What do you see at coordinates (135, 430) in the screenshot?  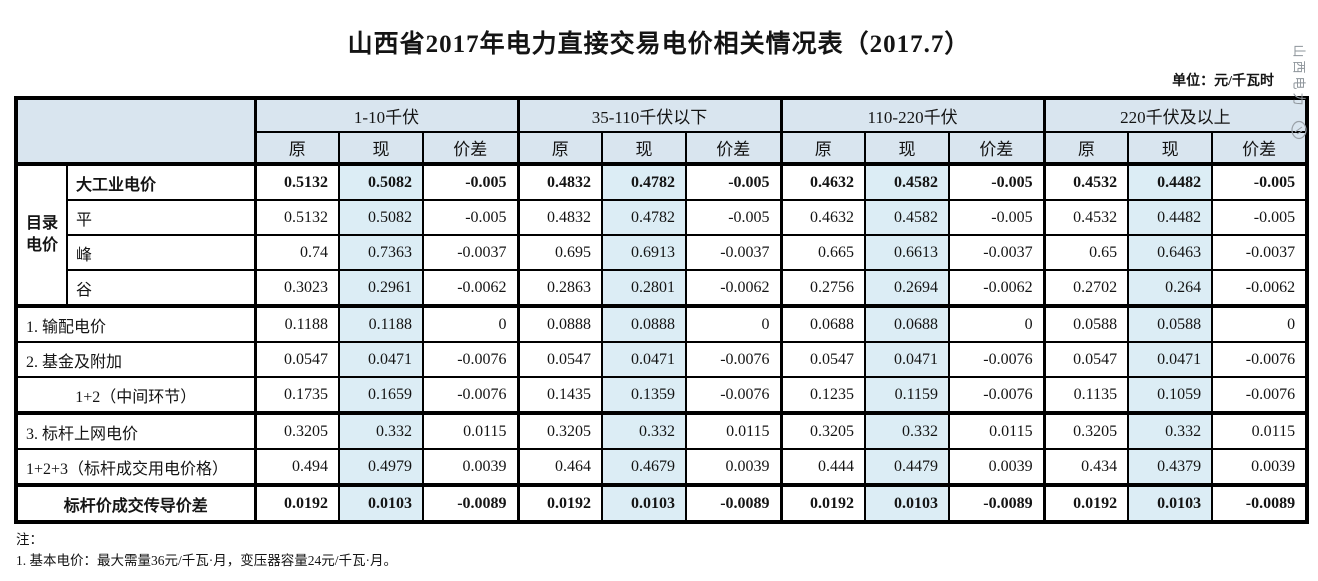 I see `row-label: 3. 标杆上网电价` at bounding box center [135, 430].